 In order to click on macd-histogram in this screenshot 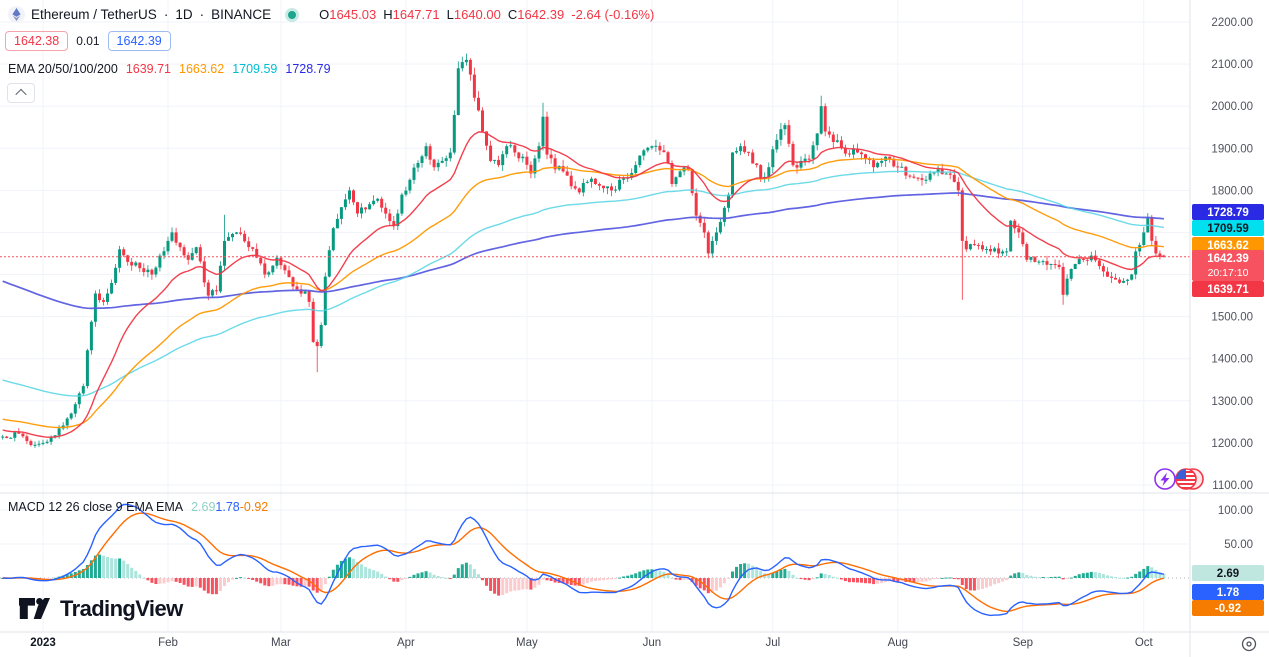, I will do `click(583, 575)`.